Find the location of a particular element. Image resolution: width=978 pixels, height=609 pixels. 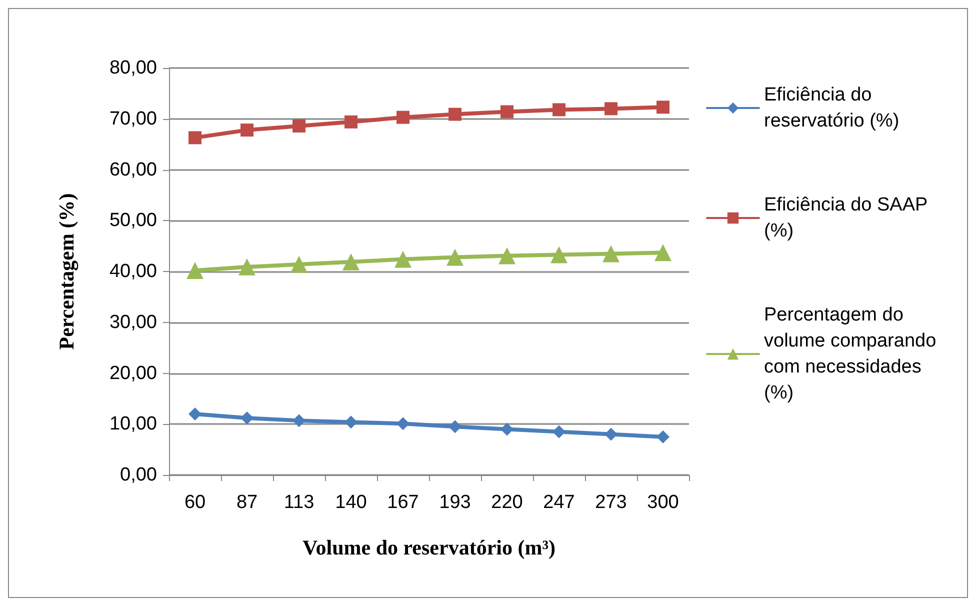

x-tick-label: 193 is located at coordinates (455, 502).